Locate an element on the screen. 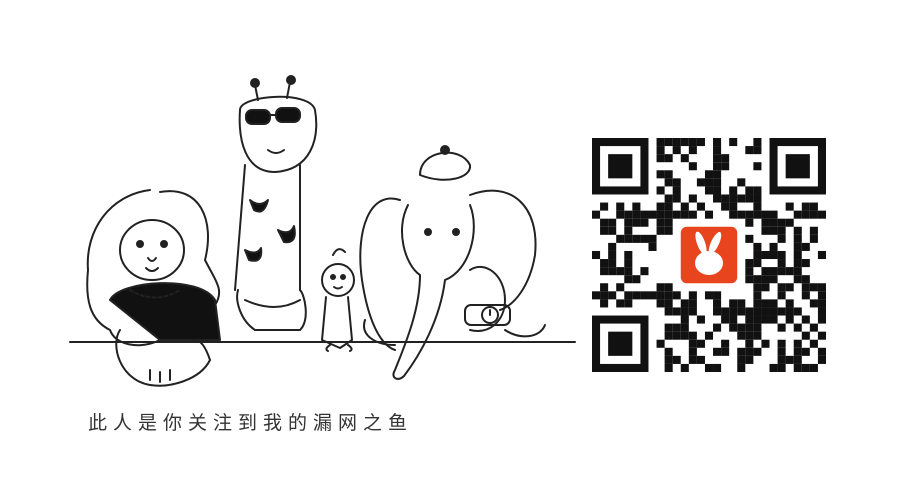 The image size is (900, 500). qr-code is located at coordinates (709, 255).